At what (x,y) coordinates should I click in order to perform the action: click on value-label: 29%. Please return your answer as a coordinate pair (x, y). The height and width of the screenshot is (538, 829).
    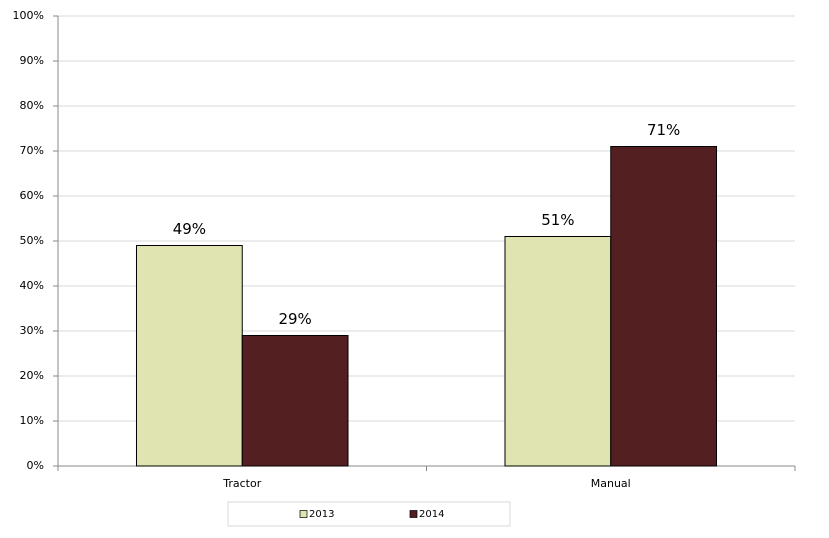
    Looking at the image, I should click on (294, 319).